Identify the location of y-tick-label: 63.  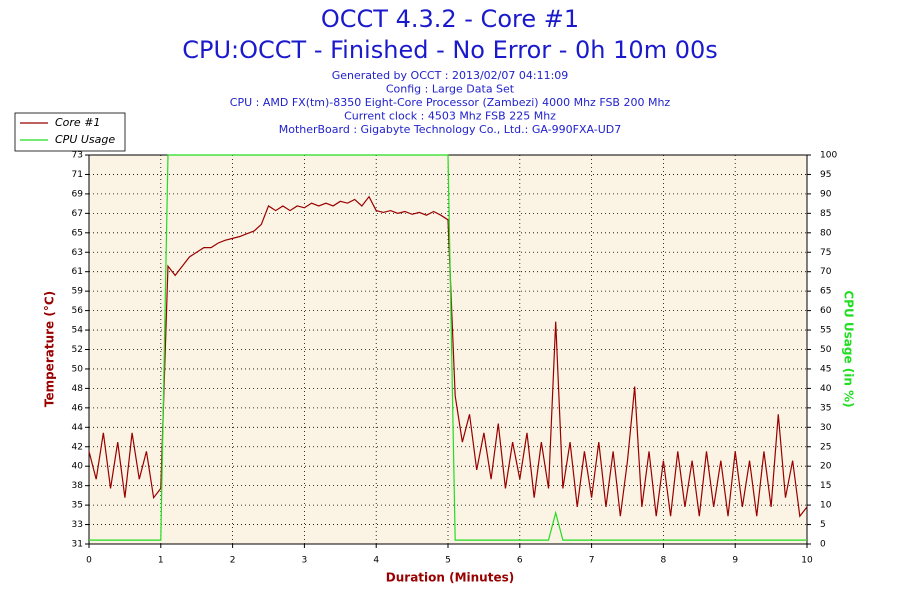
(77, 253).